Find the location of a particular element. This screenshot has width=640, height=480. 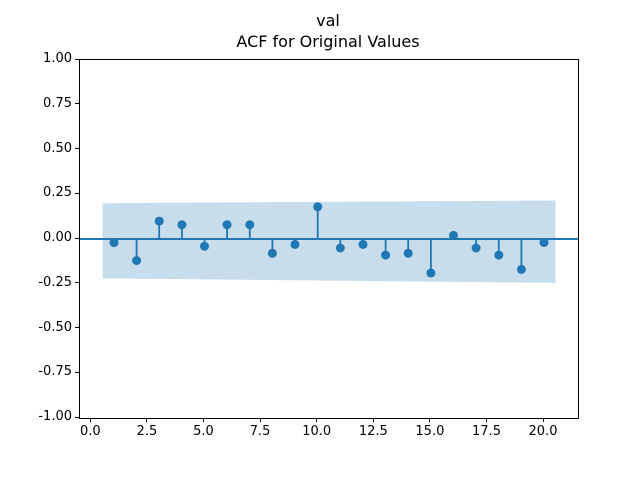

acf-plot is located at coordinates (329, 241).